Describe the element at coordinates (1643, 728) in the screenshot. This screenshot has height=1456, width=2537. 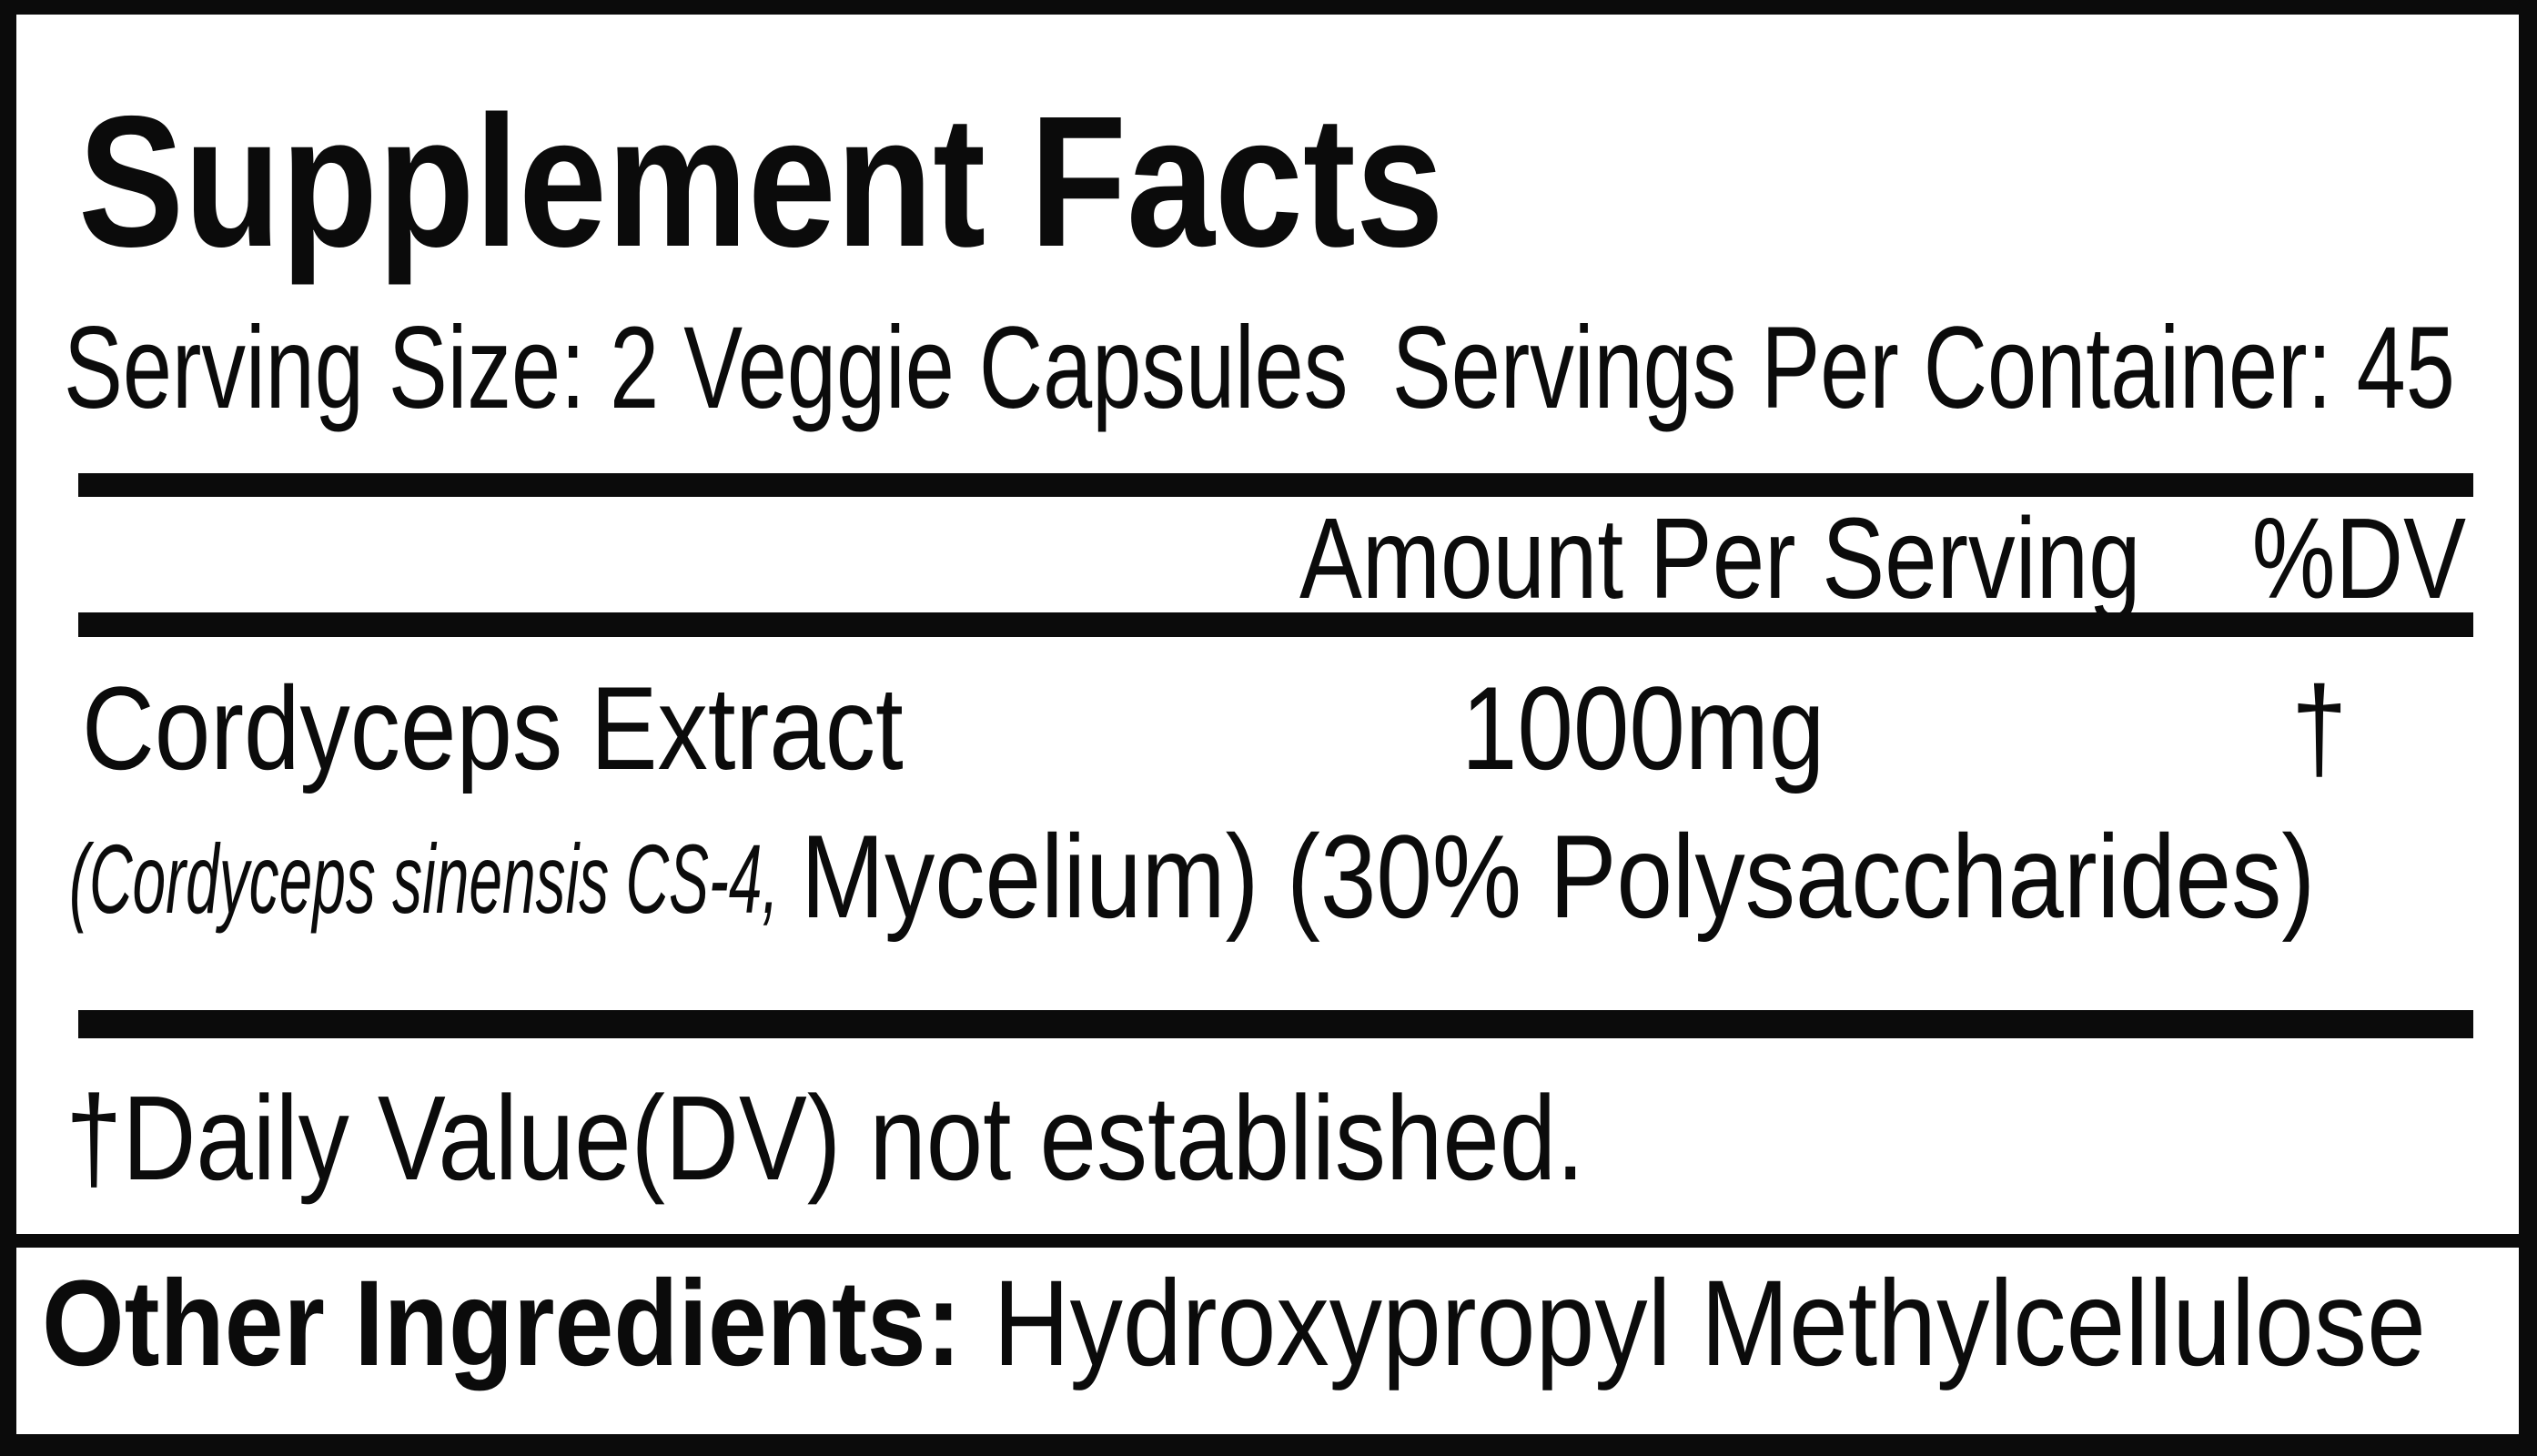
I see `ingredient-amount: 1000mg` at that location.